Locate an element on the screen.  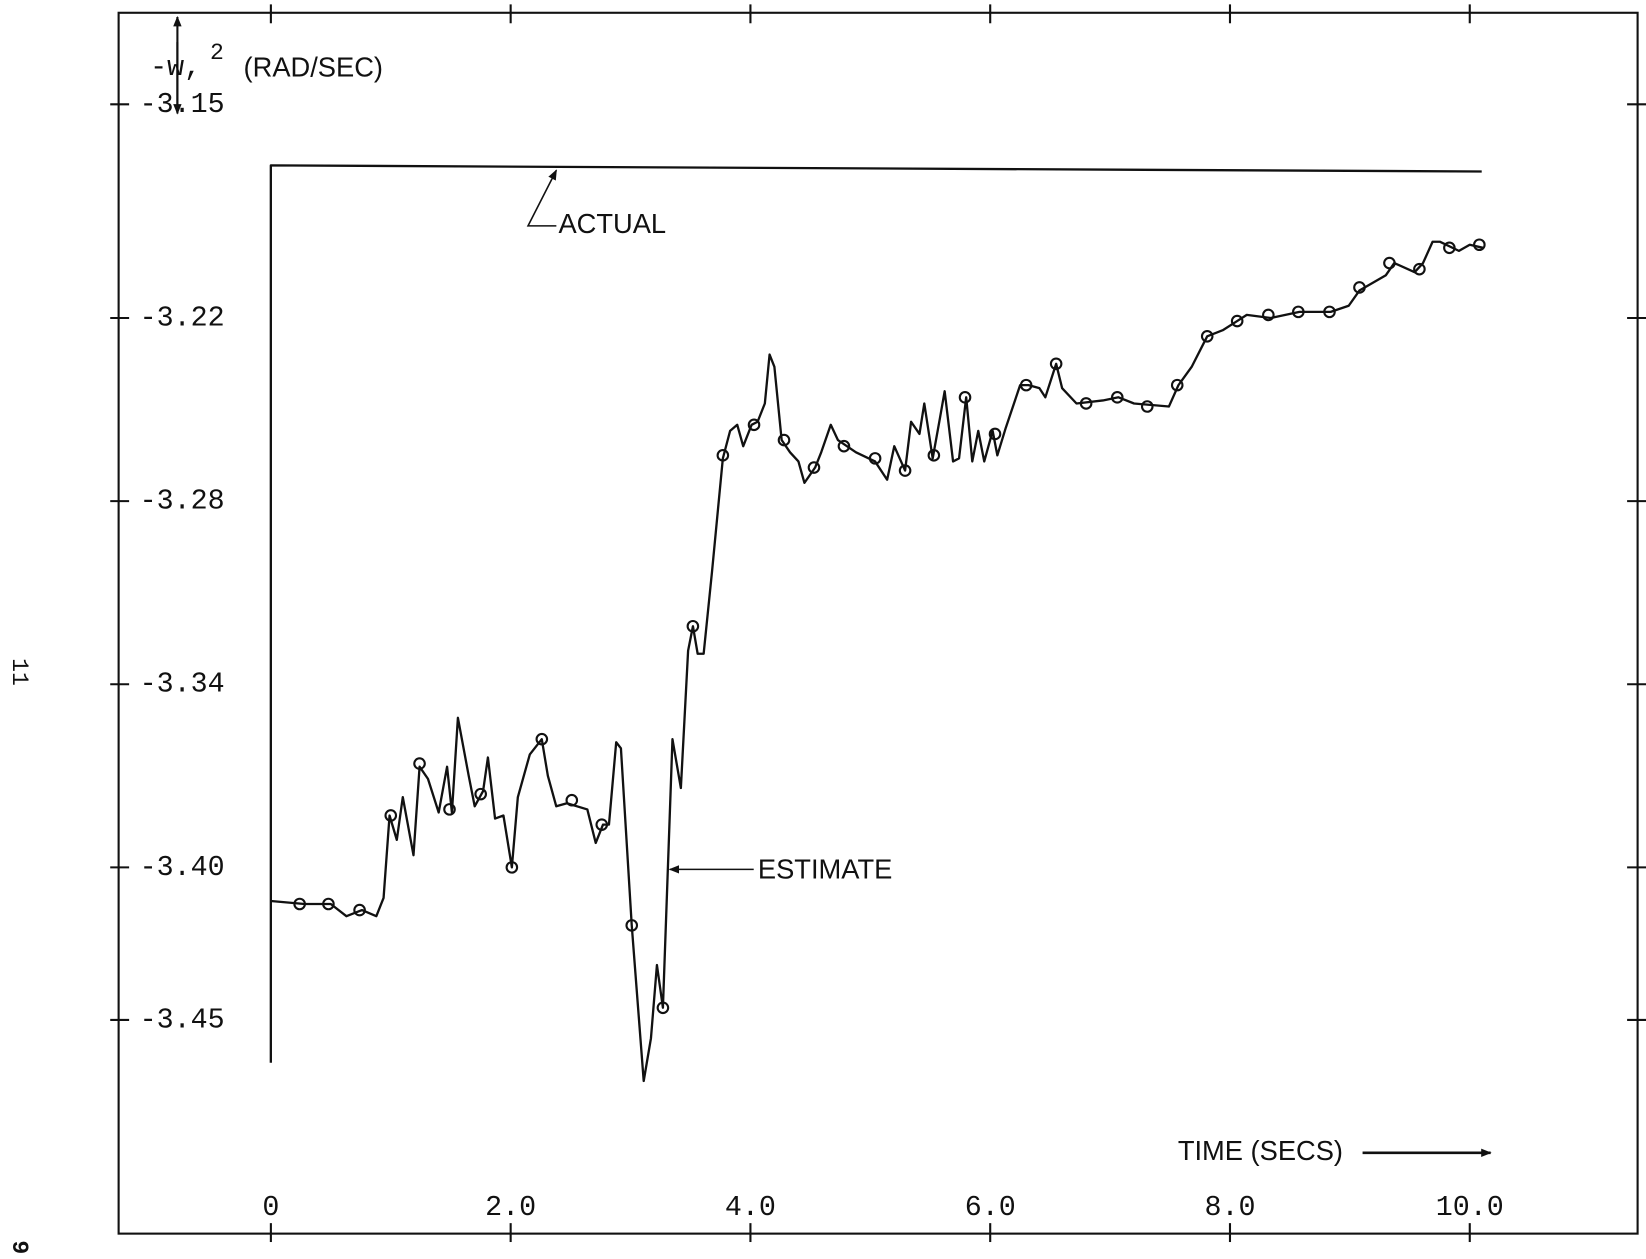
x-axis-label: TIME (SECS) is located at coordinates (1260, 1150).